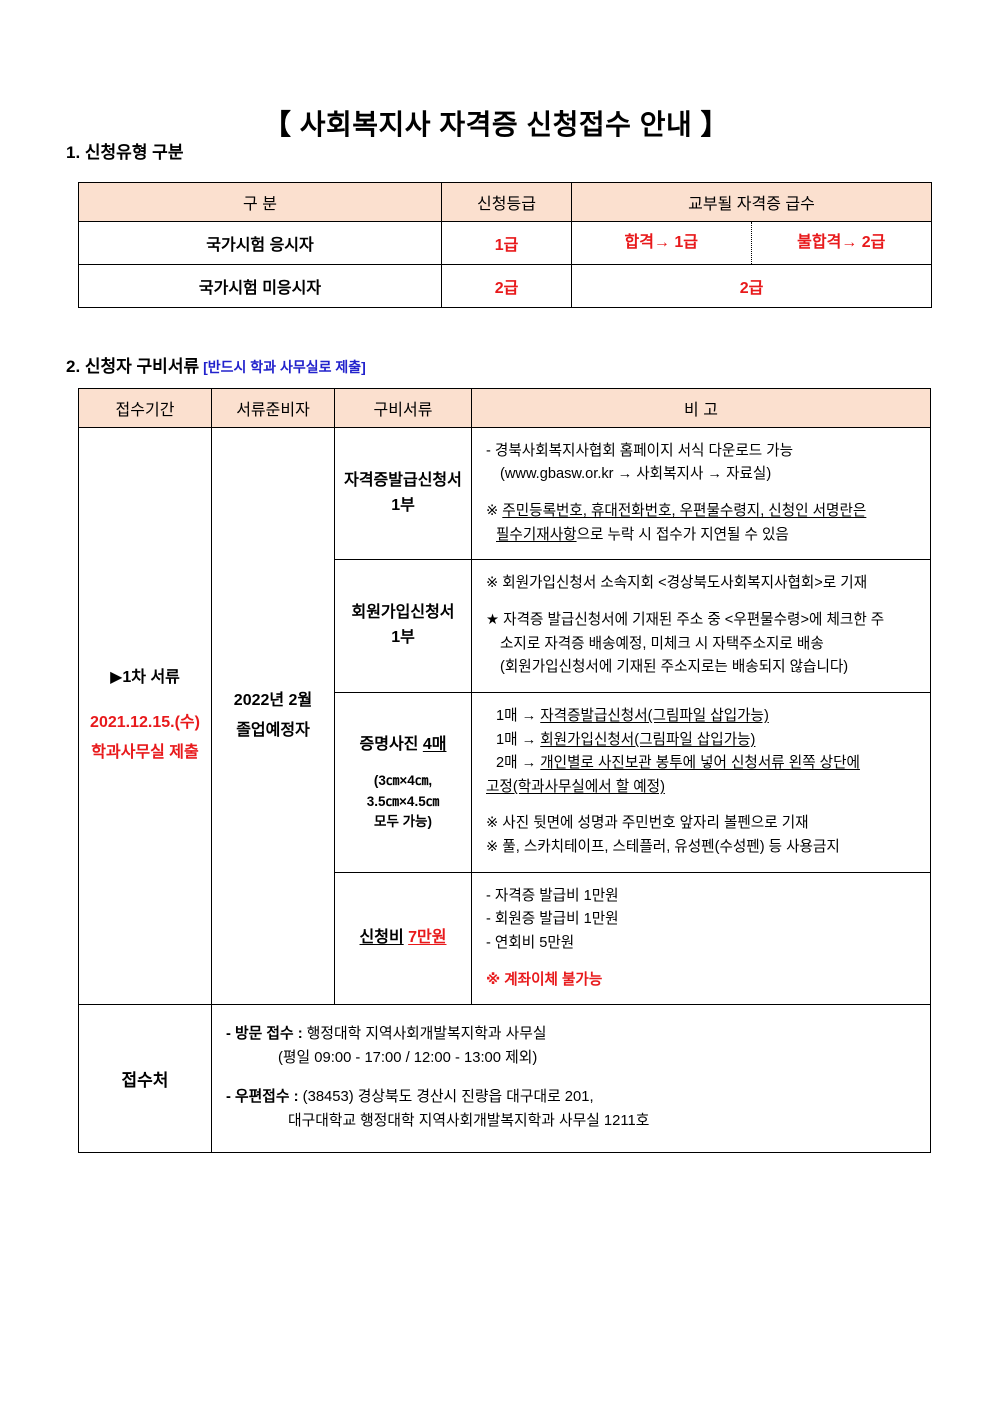 Image resolution: width=992 pixels, height=1403 pixels. Describe the element at coordinates (273, 716) in the screenshot. I see `cell-document-preparer: 2022년 2월 졸업예정자` at that location.